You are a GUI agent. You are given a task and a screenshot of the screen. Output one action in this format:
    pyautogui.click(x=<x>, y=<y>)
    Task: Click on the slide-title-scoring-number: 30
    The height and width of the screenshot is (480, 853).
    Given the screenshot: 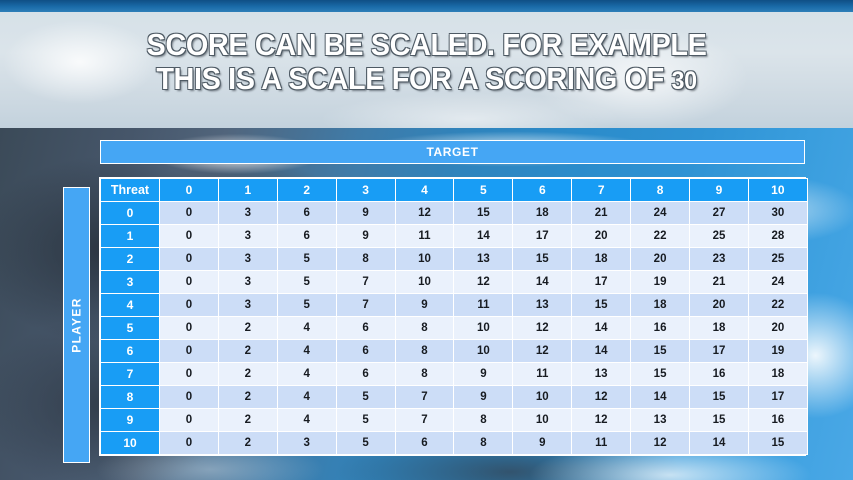 What is the action you would take?
    pyautogui.click(x=684, y=81)
    